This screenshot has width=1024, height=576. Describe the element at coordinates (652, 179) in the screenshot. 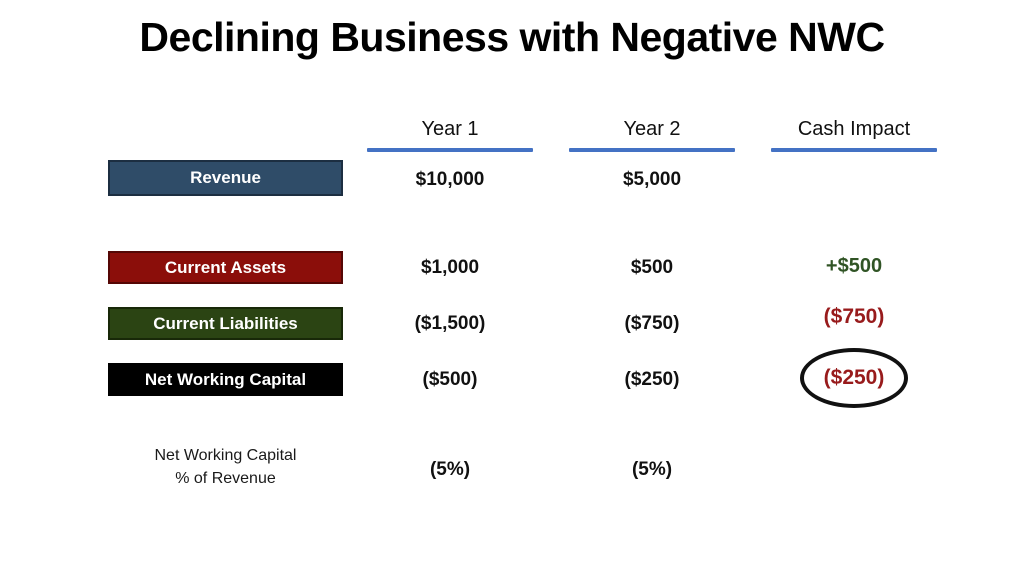

I see `cell-revenue-year2: $5,000` at that location.